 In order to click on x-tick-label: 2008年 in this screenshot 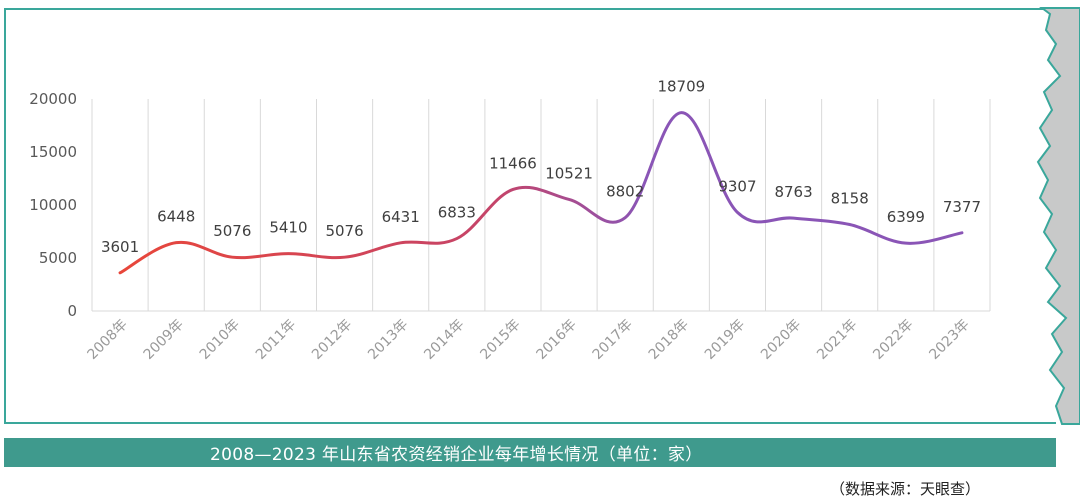, I will do `click(107, 340)`.